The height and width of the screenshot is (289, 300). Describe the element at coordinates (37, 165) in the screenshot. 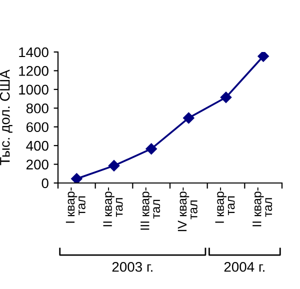

I see `y-tick-label: 200` at that location.